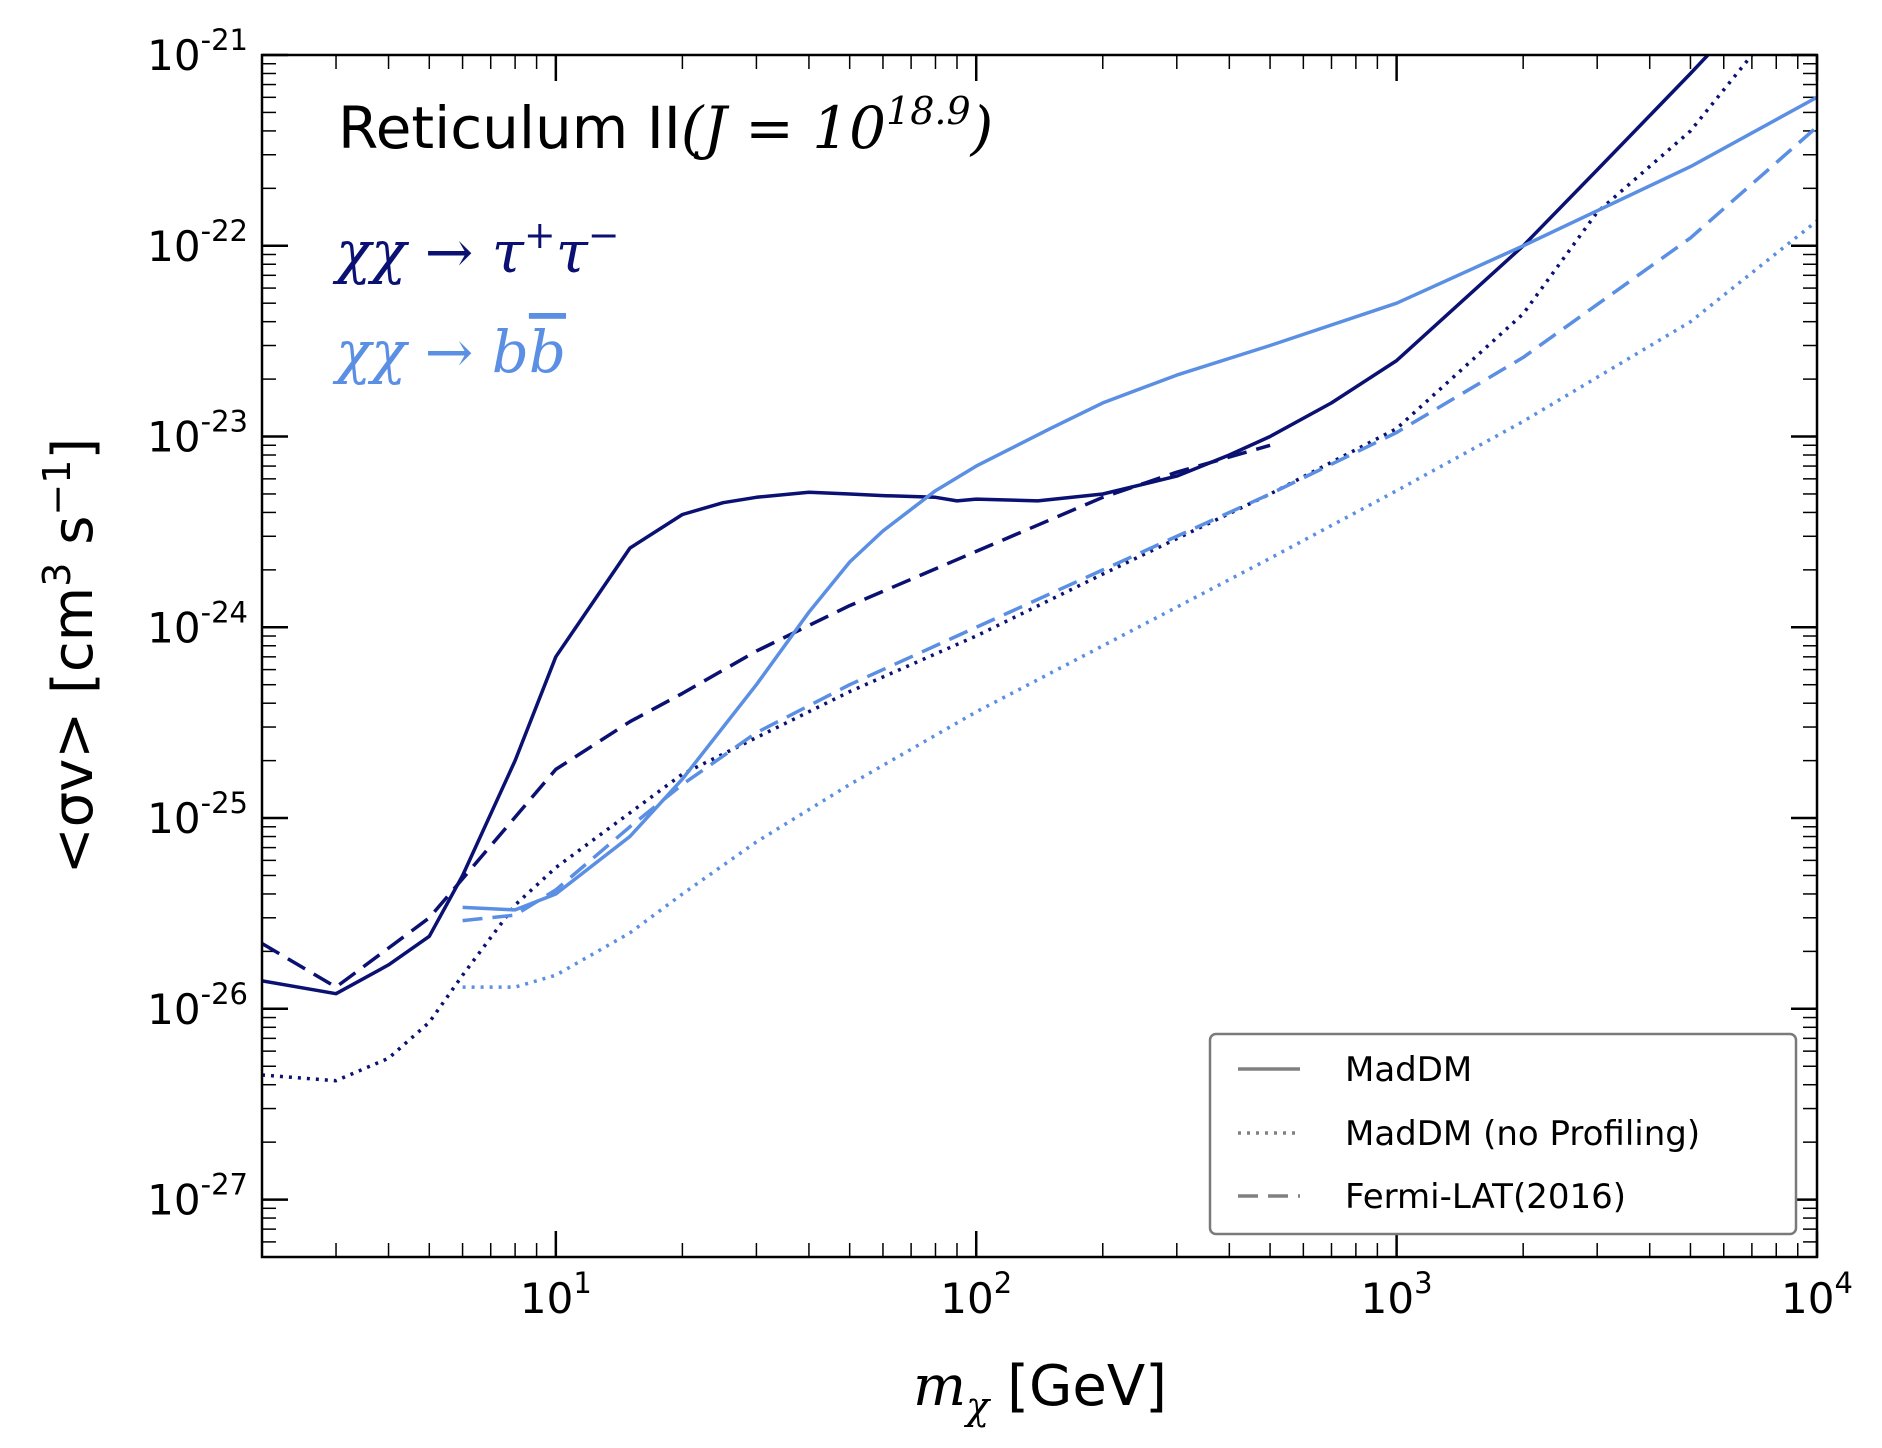 This screenshot has width=1882, height=1448. I want to click on y-tick-label: 10-21, so click(197, 51).